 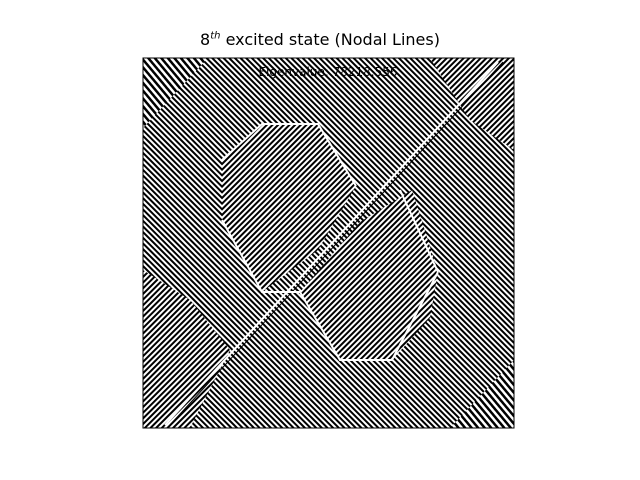 I want to click on pattern-region-upper-right, so click(x=472, y=104).